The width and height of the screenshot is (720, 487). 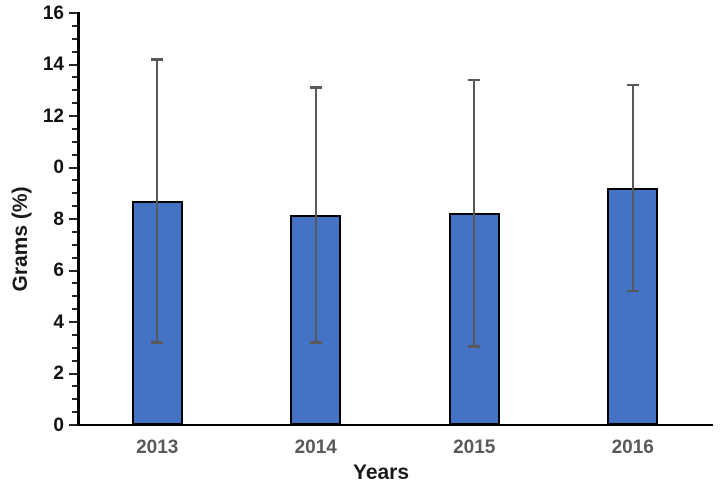 What do you see at coordinates (474, 447) in the screenshot?
I see `x-axis-tick-label: 2015` at bounding box center [474, 447].